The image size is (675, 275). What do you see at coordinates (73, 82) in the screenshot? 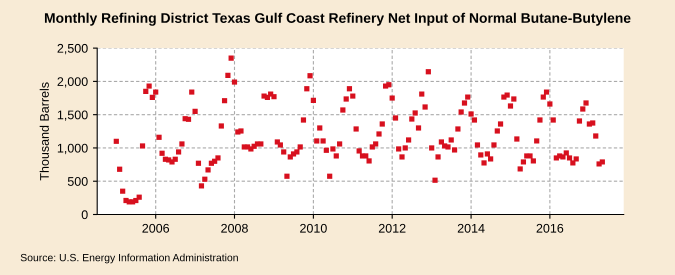
I see `y-tick-label: 2,000` at bounding box center [73, 82].